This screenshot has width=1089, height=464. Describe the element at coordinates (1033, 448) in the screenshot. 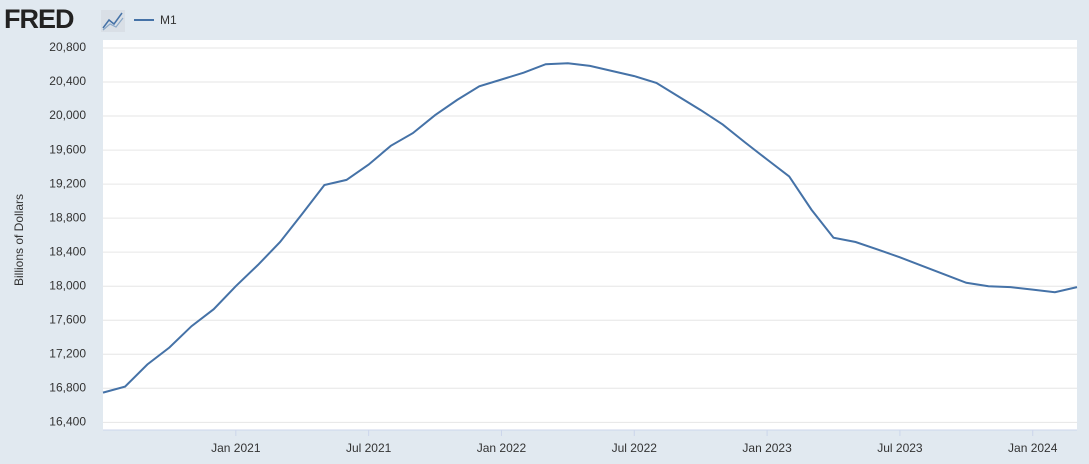

I see `x-tick-label: Jan 2024` at that location.